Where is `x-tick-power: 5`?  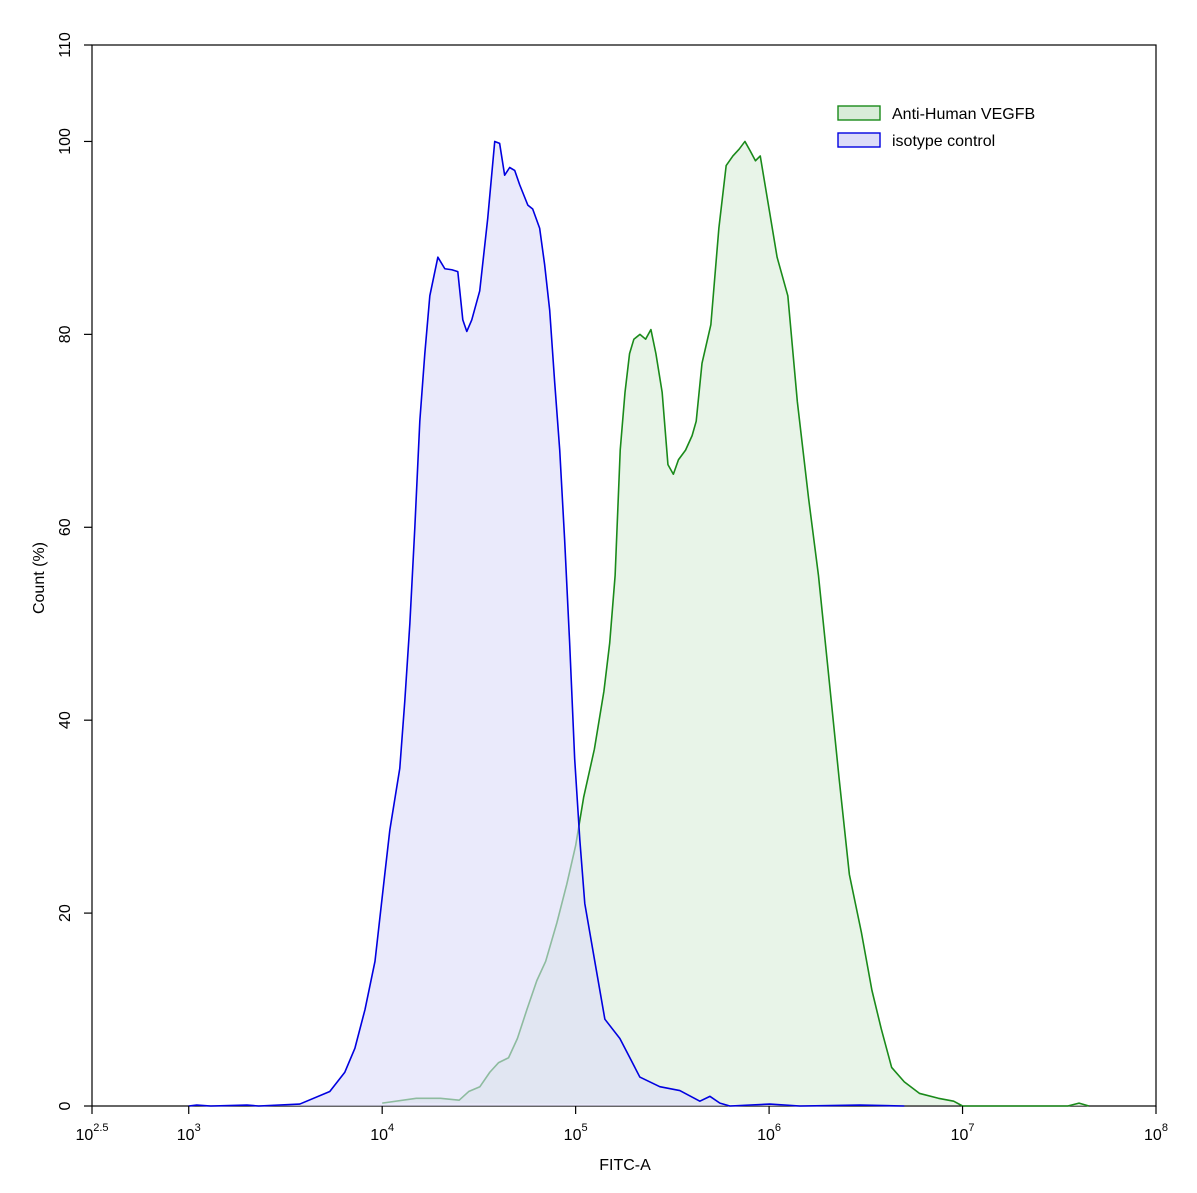 x-tick-power: 5 is located at coordinates (584, 1128).